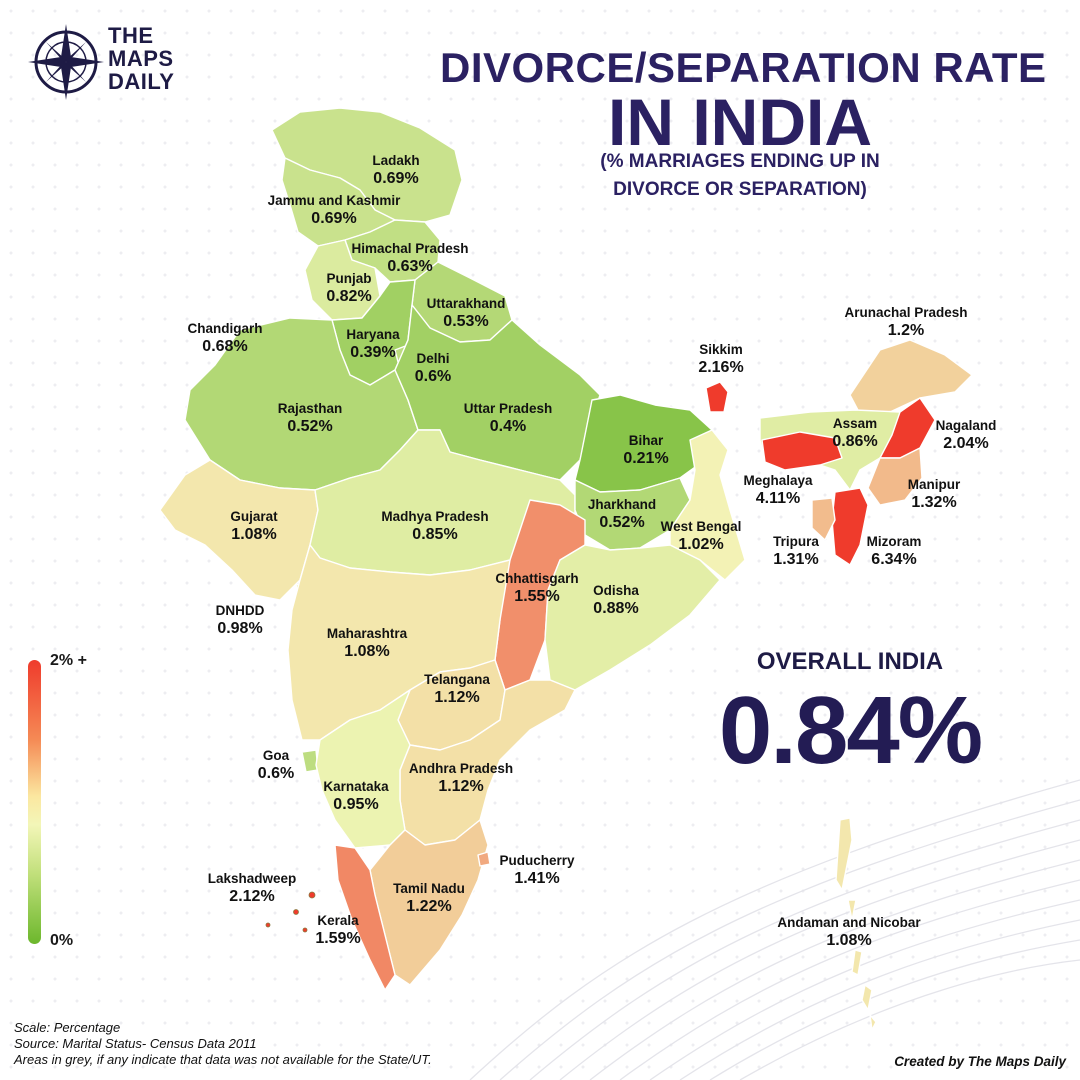 The width and height of the screenshot is (1080, 1080). Describe the element at coordinates (616, 600) in the screenshot. I see `label-odisha: Odisha 0.88%` at that location.